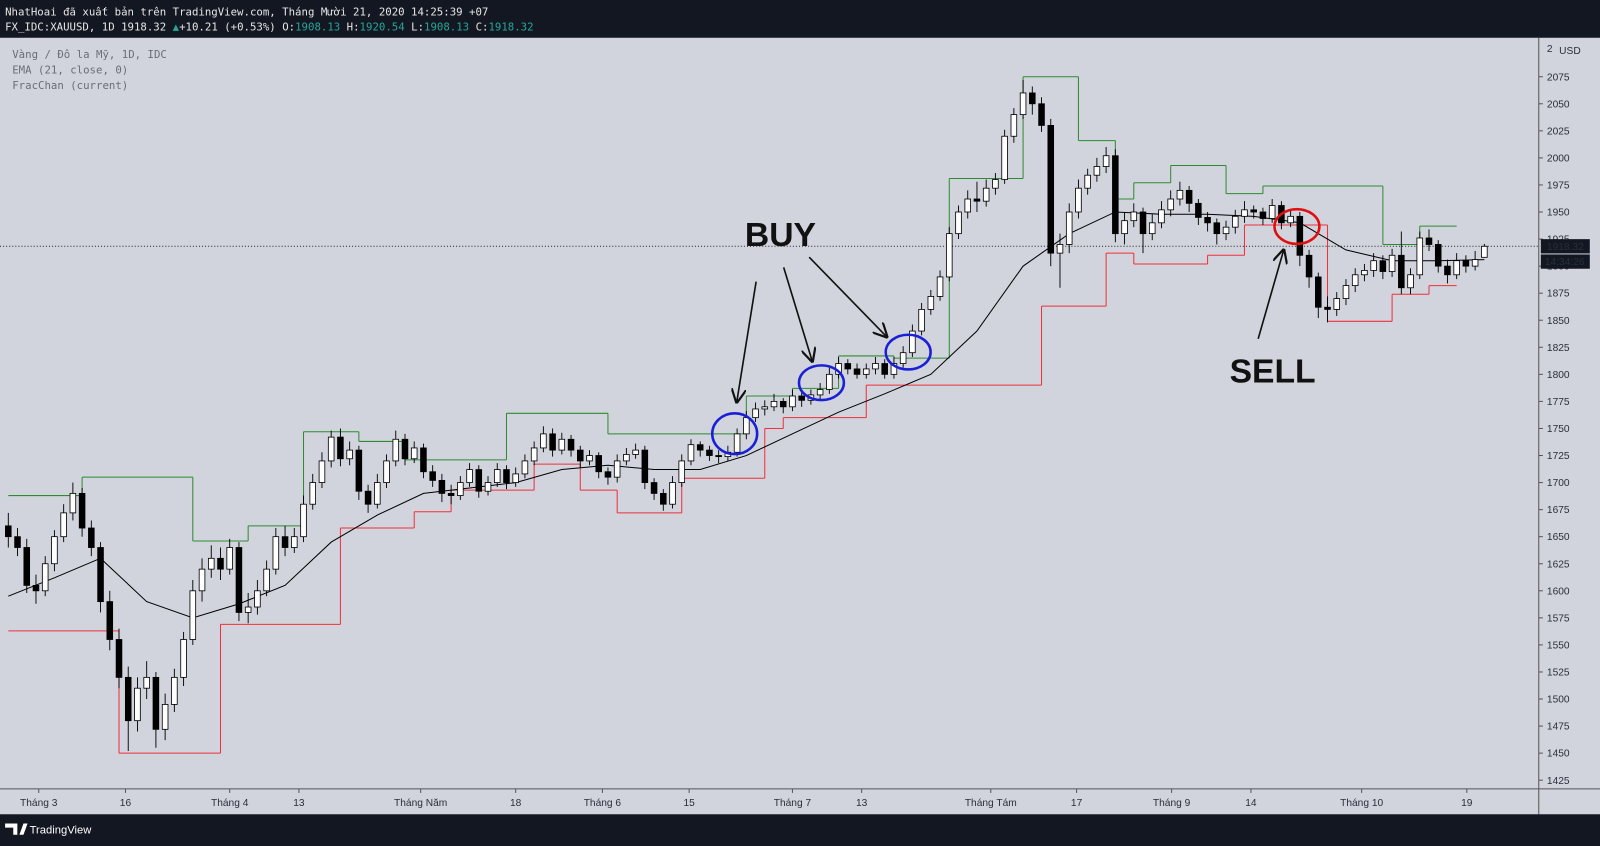 This screenshot has width=1600, height=846. What do you see at coordinates (1361, 803) in the screenshot?
I see `x-tick-label: Tháng 10` at bounding box center [1361, 803].